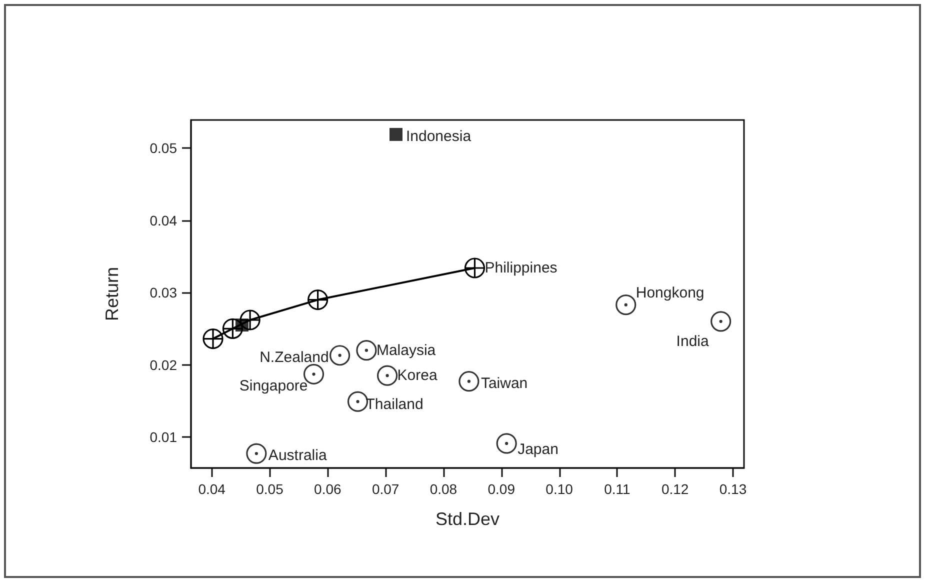 The width and height of the screenshot is (927, 584). What do you see at coordinates (521, 268) in the screenshot?
I see `annotation: Philippines` at bounding box center [521, 268].